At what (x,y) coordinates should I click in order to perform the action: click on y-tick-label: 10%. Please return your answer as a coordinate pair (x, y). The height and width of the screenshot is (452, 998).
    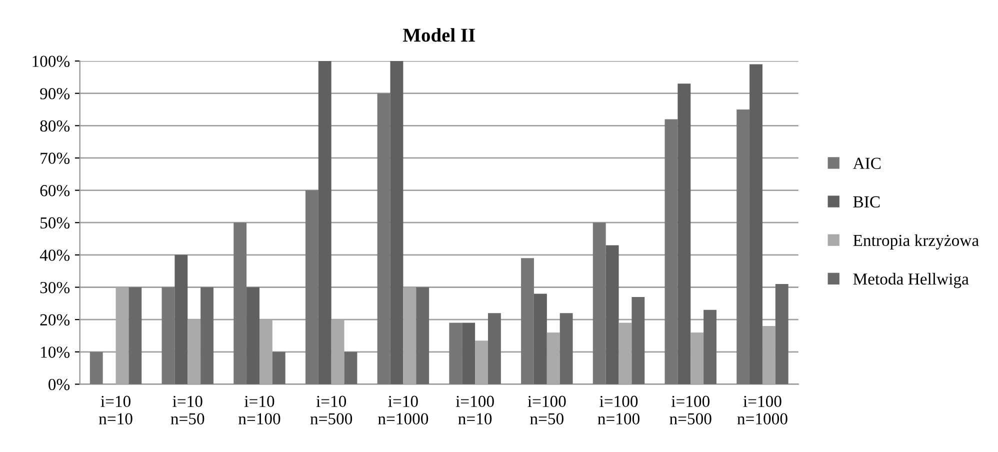
    Looking at the image, I should click on (55, 352).